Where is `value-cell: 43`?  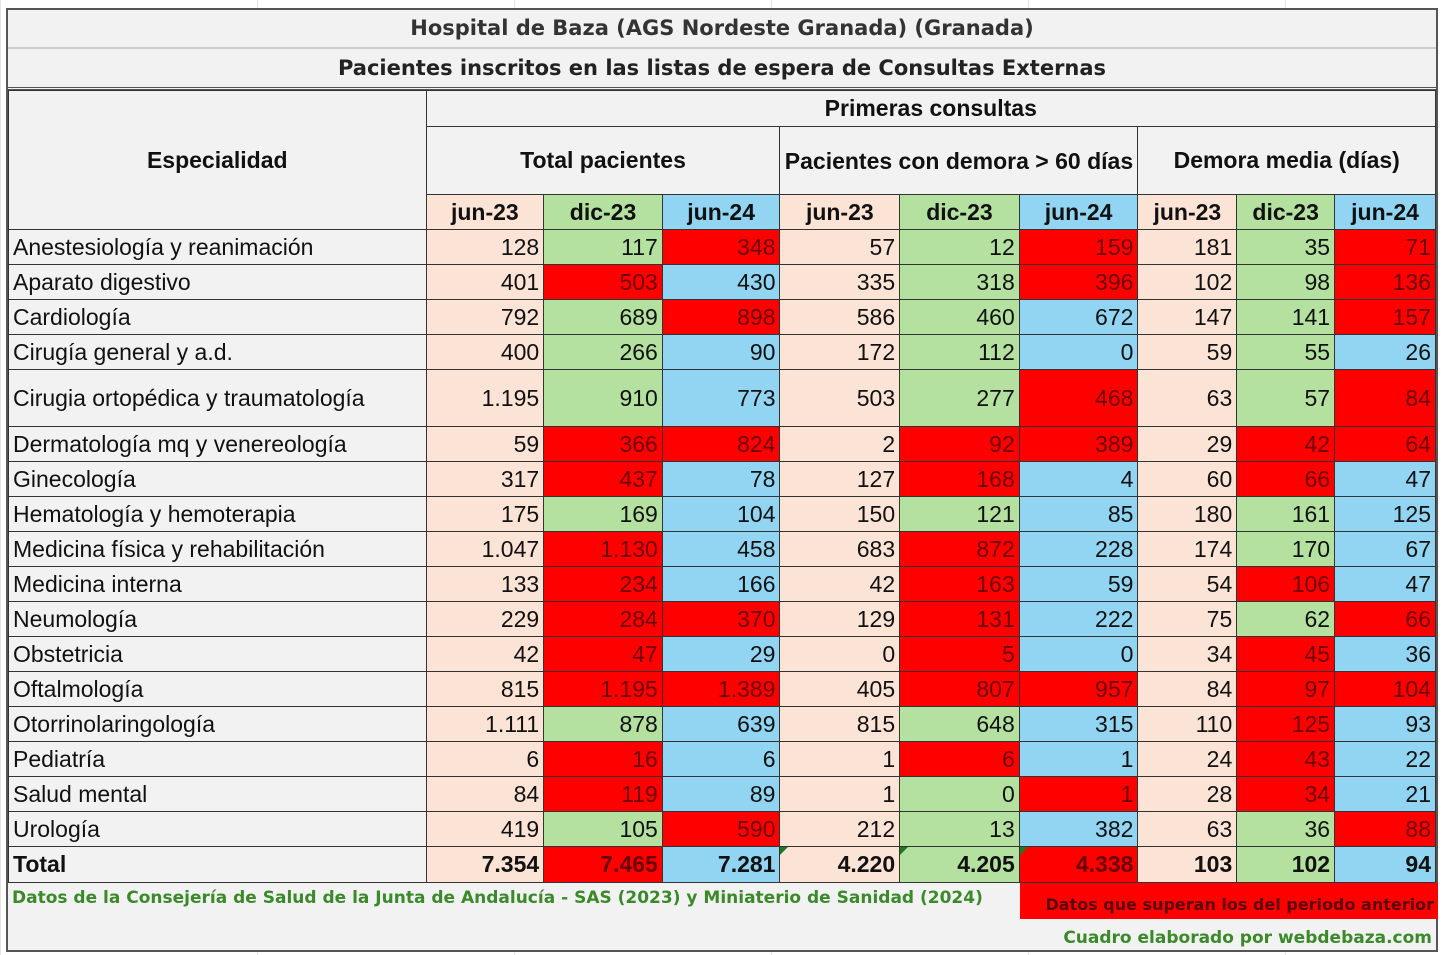 value-cell: 43 is located at coordinates (1286, 759).